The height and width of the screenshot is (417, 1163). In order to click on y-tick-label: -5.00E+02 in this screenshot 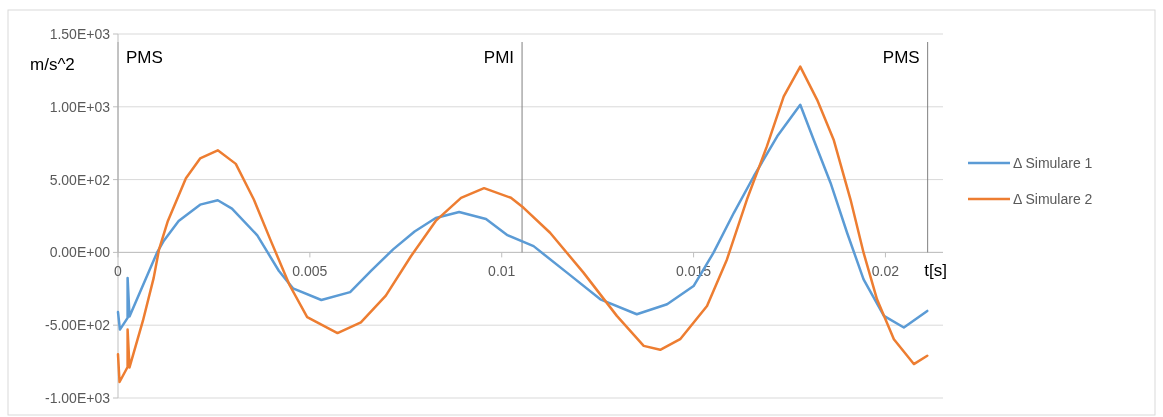, I will do `click(78, 325)`.